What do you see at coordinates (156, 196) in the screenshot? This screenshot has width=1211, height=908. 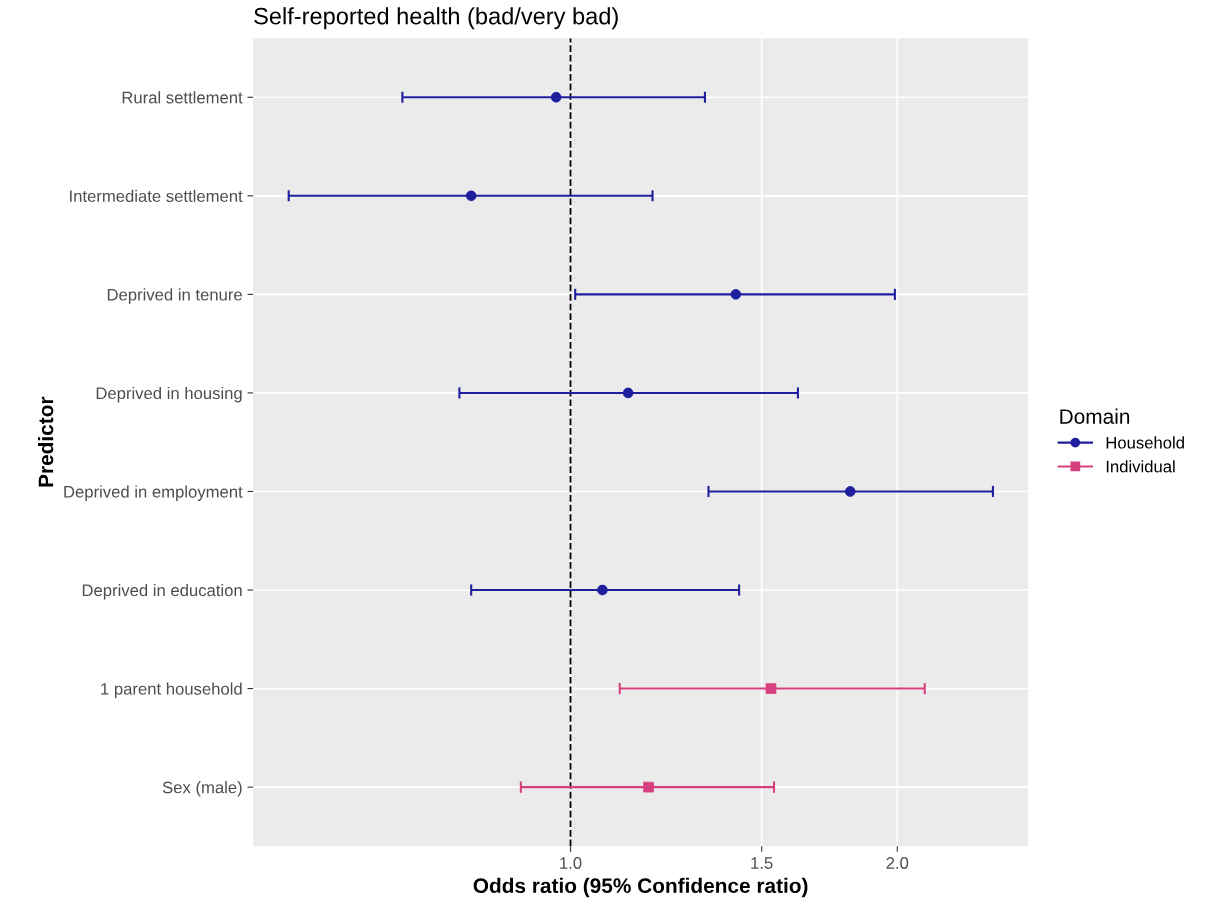 I see `y-tick-label: Intermediate settlement` at bounding box center [156, 196].